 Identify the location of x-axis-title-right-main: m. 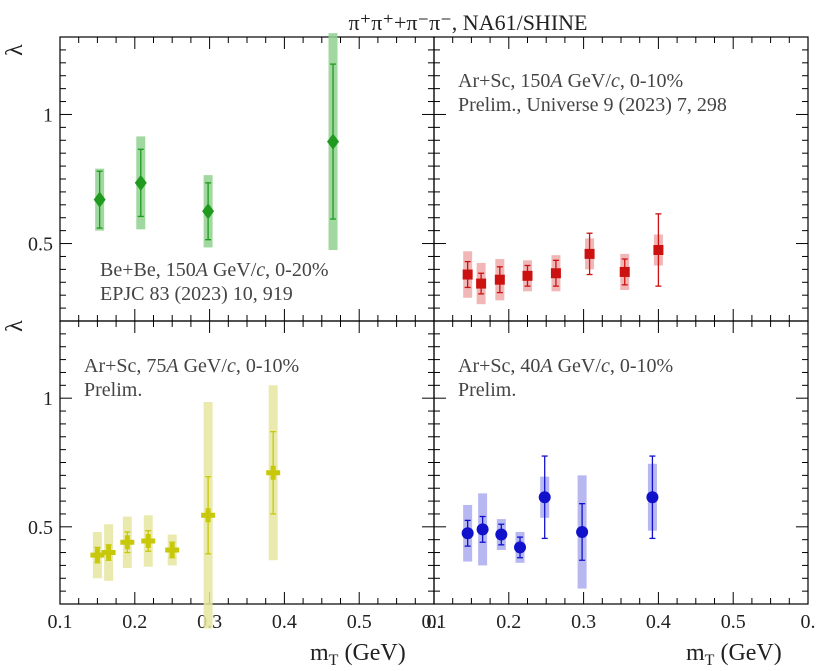
(695, 653).